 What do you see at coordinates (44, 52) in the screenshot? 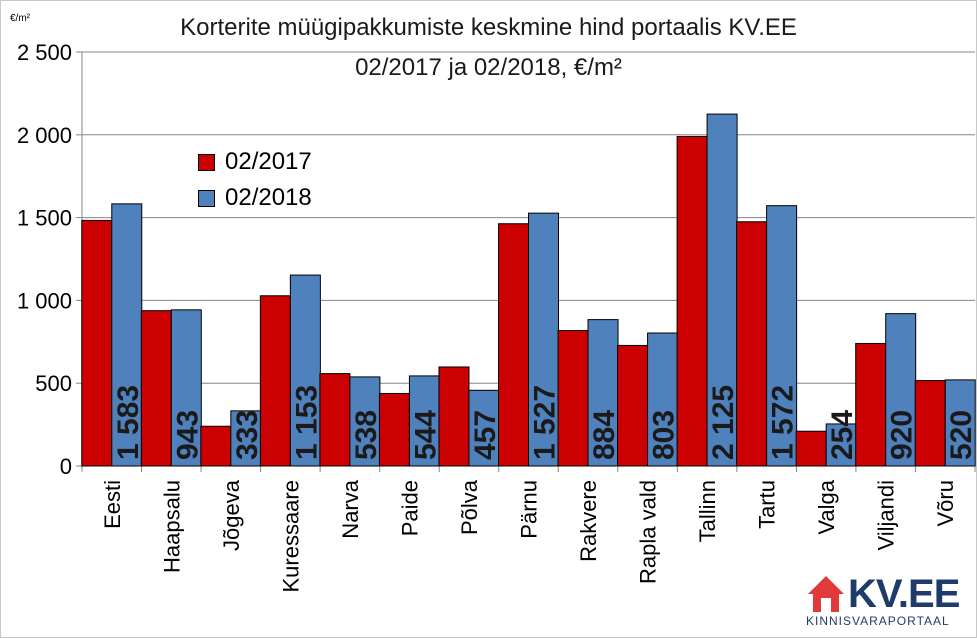
I see `y-tick-label: 2 500` at bounding box center [44, 52].